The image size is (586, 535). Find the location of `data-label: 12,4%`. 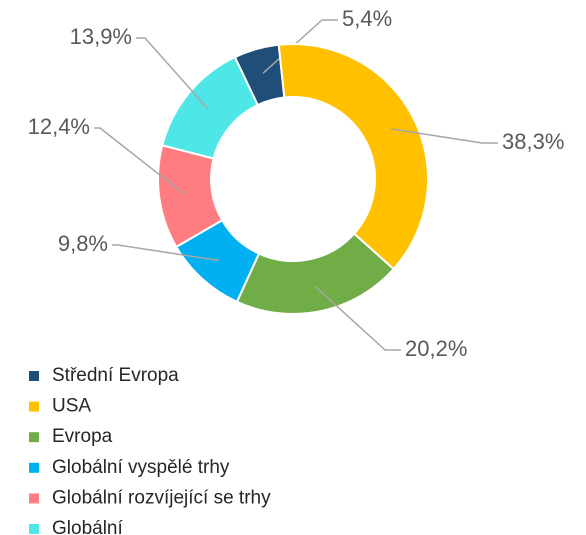

data-label: 12,4% is located at coordinates (59, 126).